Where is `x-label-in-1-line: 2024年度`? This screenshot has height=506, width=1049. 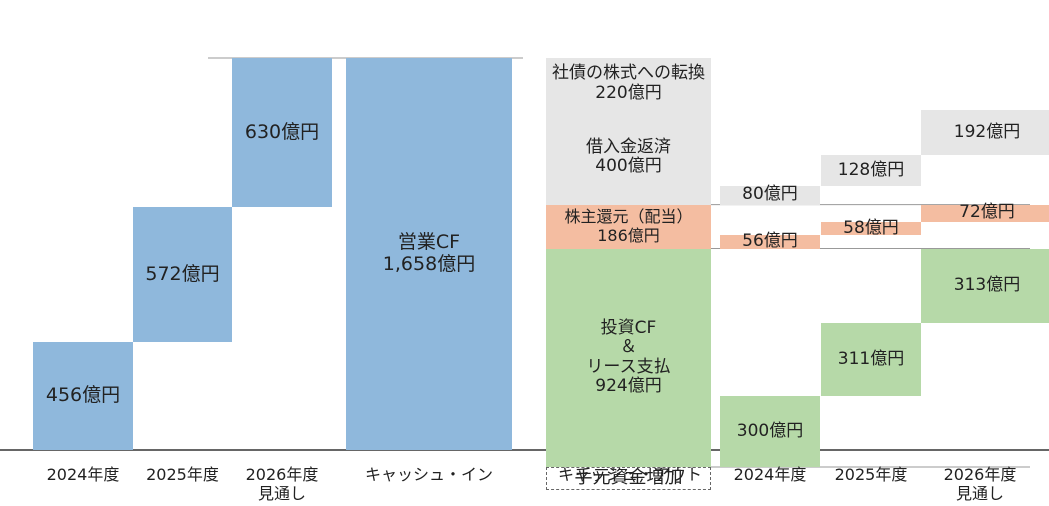
x-label-in-1-line: 2024年度 is located at coordinates (83, 474).